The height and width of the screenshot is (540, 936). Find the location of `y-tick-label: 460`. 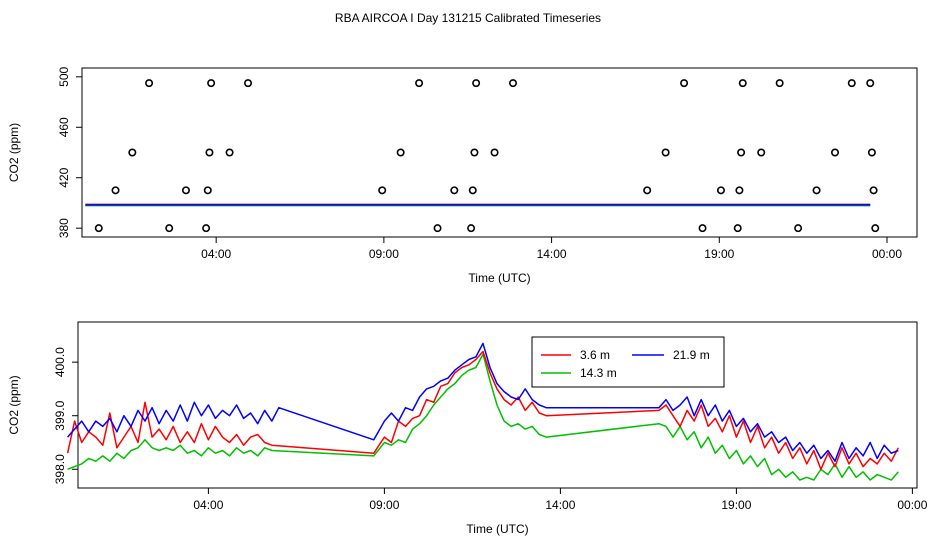

y-tick-label: 460 is located at coordinates (64, 127).